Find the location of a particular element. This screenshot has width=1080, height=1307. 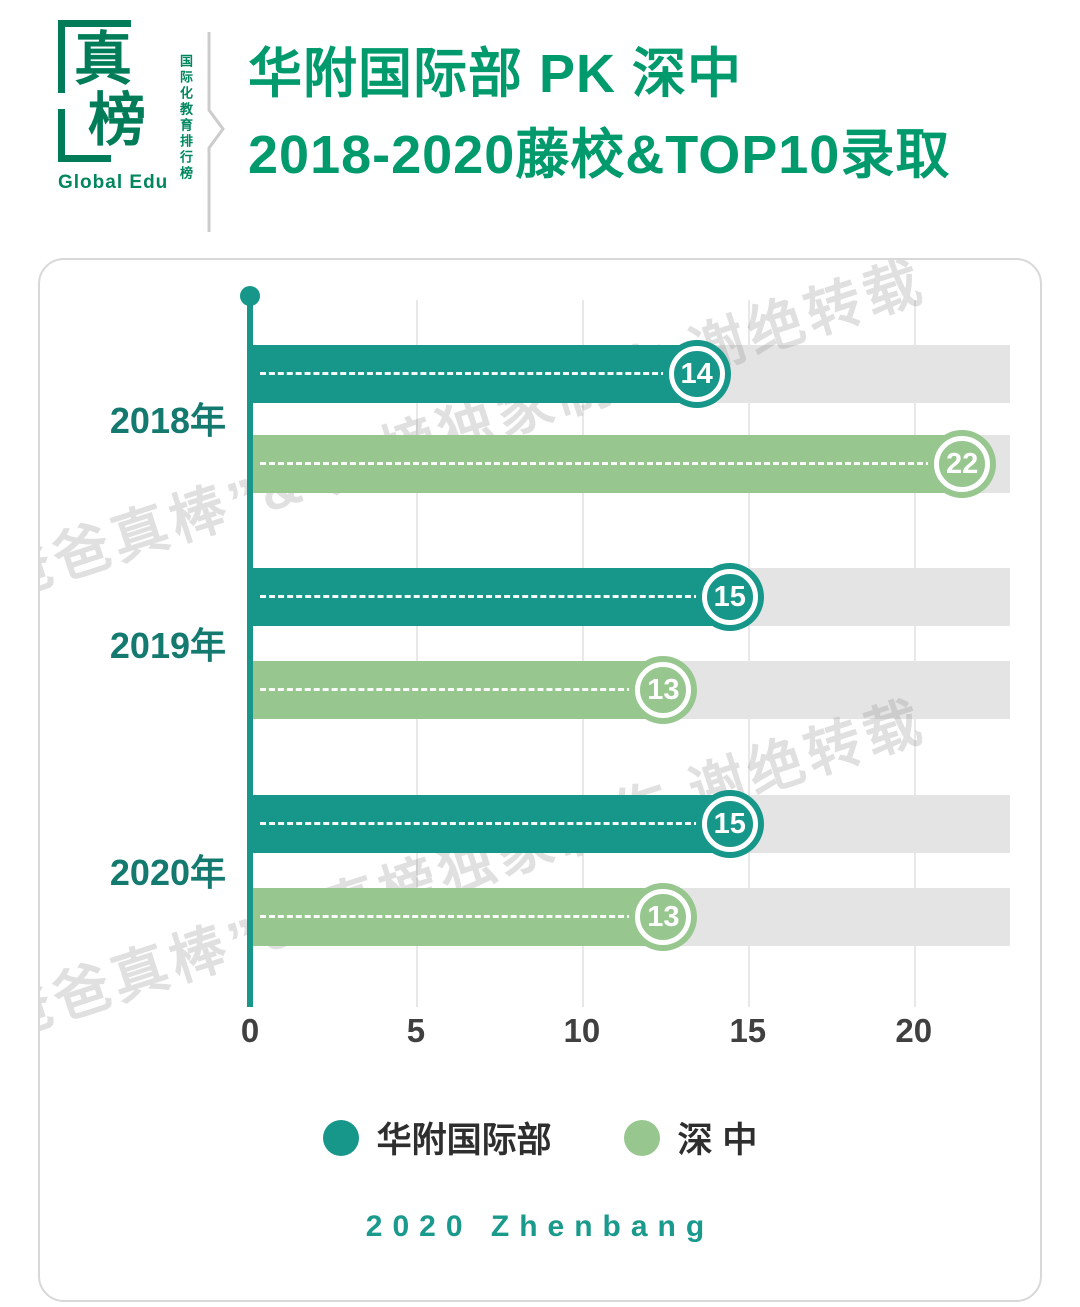

bar-深中-2020年: 13 is located at coordinates (471, 917).